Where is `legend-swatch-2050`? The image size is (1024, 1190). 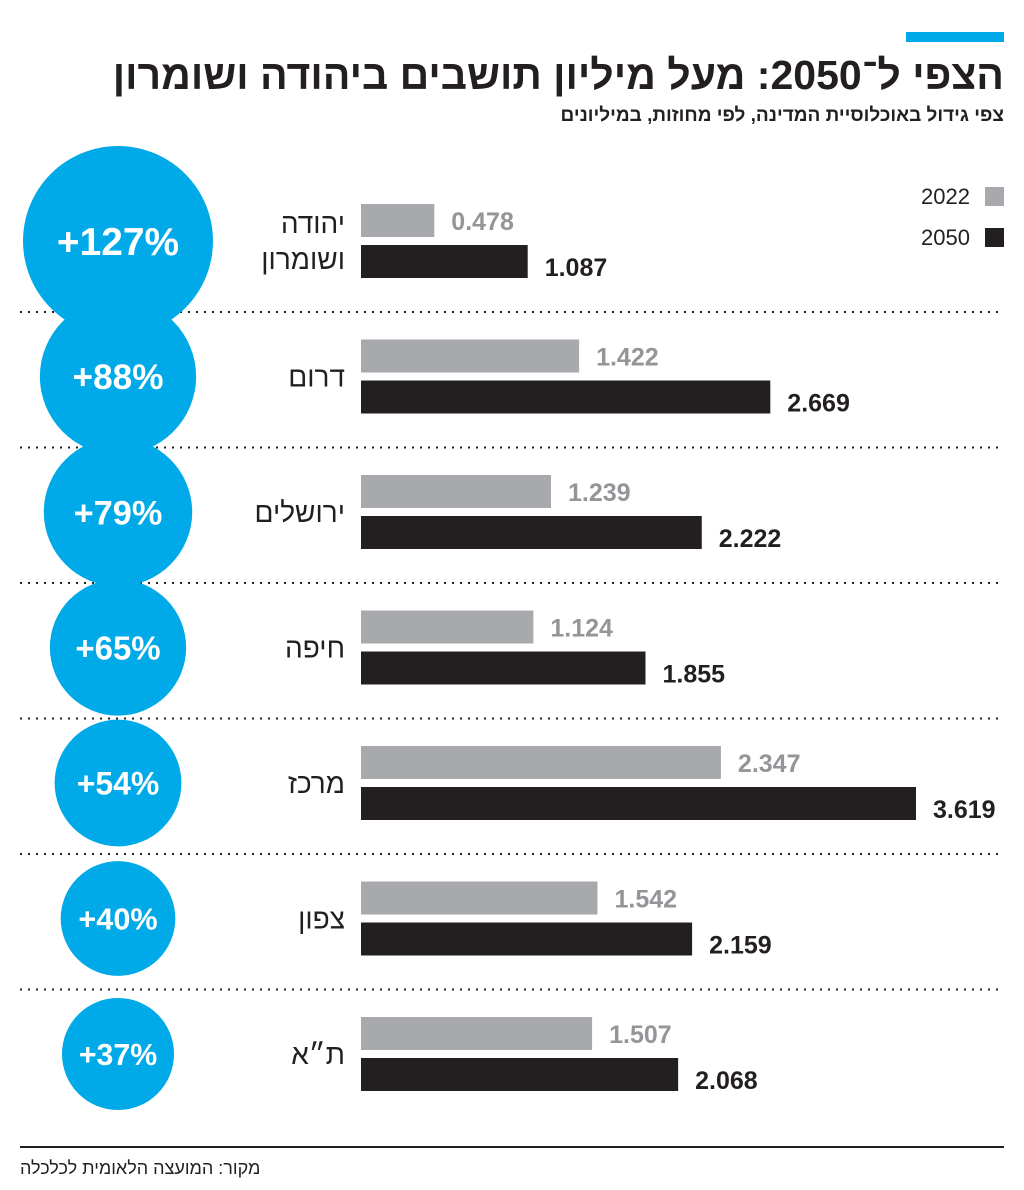
legend-swatch-2050 is located at coordinates (994, 237).